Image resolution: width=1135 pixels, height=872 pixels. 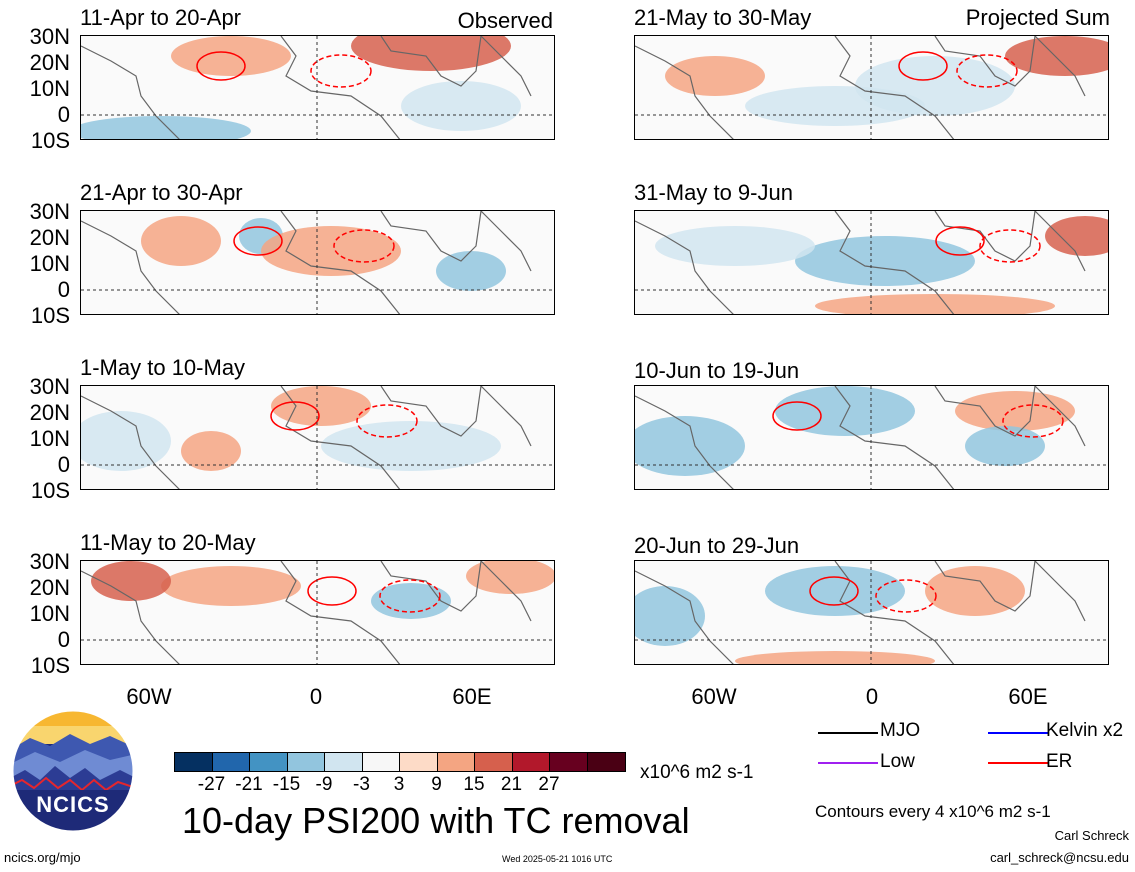 What do you see at coordinates (163, 367) in the screenshot?
I see `panel-title: 1-May to 10-May` at bounding box center [163, 367].